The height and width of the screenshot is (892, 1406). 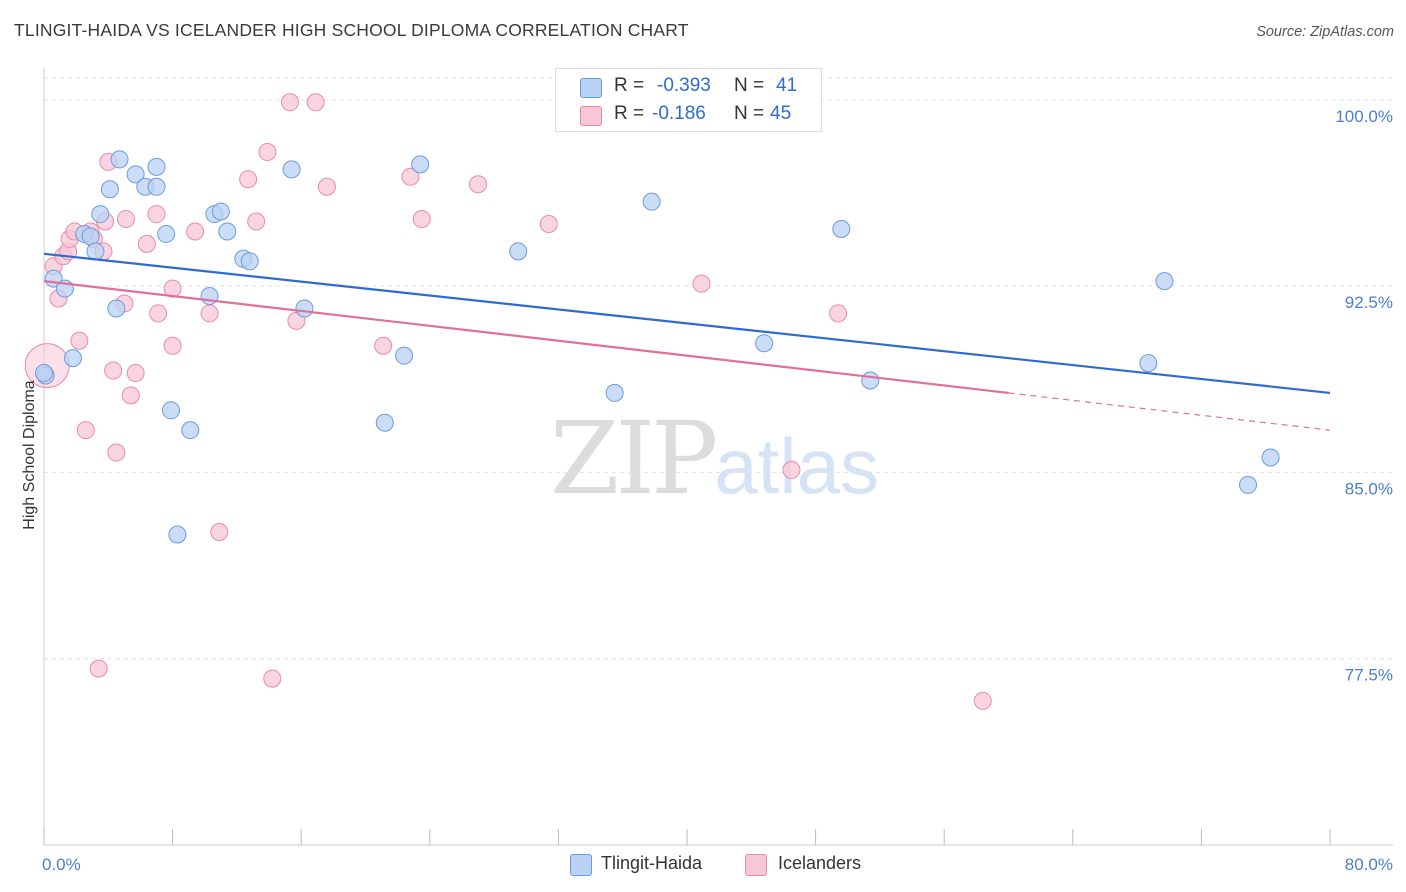 I want to click on watermark: ZIPatlas, so click(x=714, y=458).